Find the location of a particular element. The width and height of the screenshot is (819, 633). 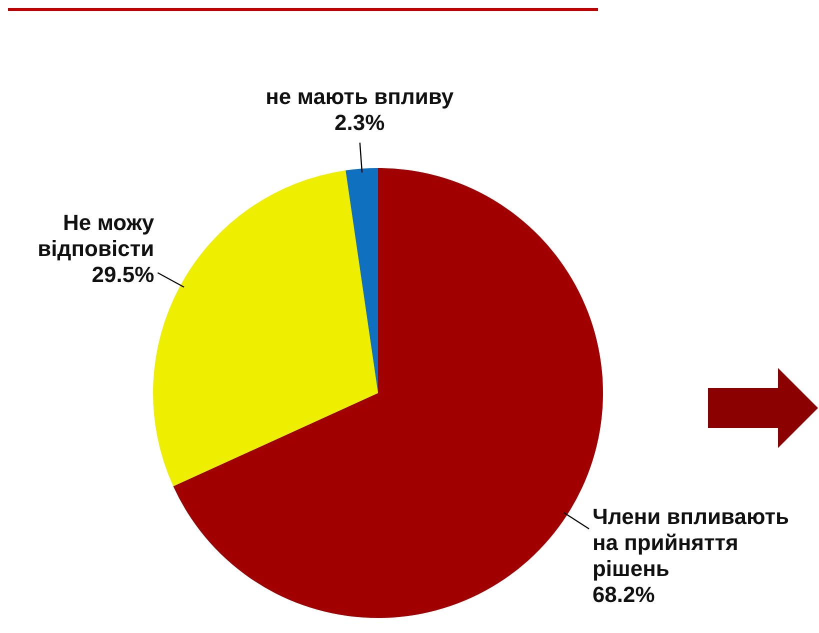

data-label: 29.5% is located at coordinates (123, 275).